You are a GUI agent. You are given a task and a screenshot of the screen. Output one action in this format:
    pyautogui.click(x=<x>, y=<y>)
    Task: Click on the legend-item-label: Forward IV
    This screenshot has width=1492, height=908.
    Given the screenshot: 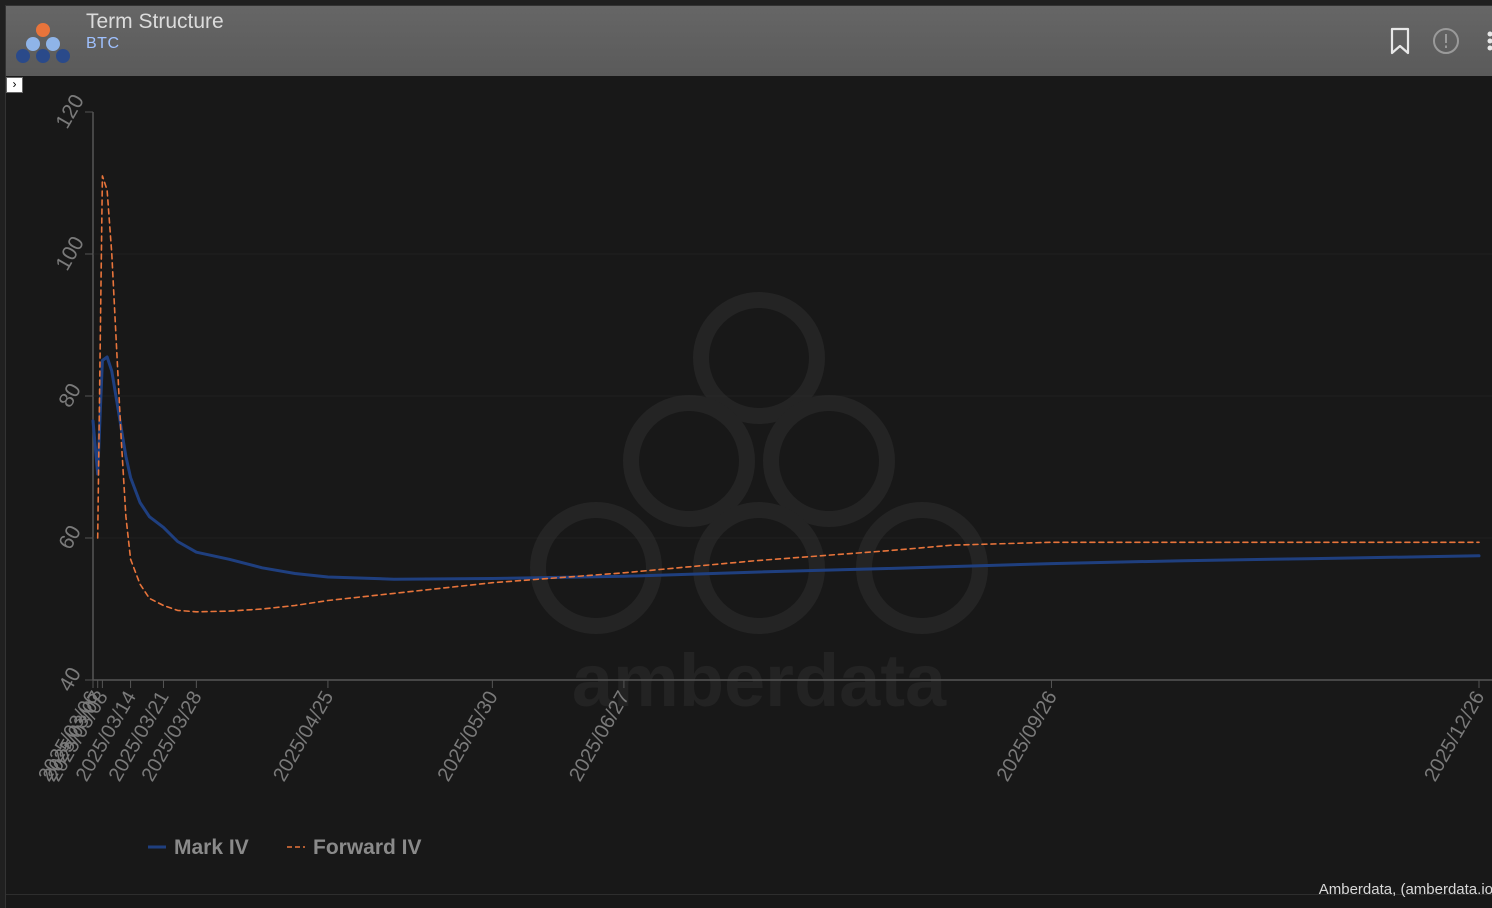 What is the action you would take?
    pyautogui.click(x=367, y=847)
    